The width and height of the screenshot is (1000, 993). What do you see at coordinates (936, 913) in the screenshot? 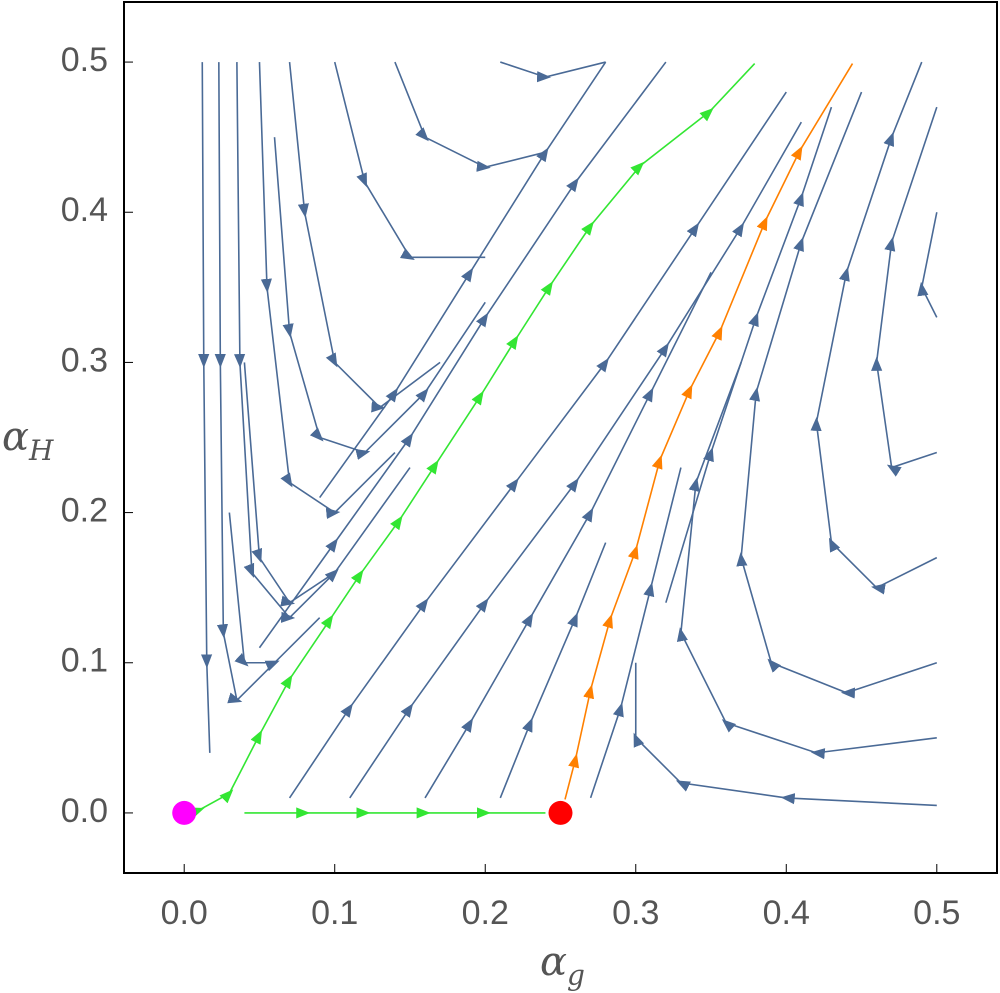
I see `x-tick-label: 0.5` at bounding box center [936, 913].